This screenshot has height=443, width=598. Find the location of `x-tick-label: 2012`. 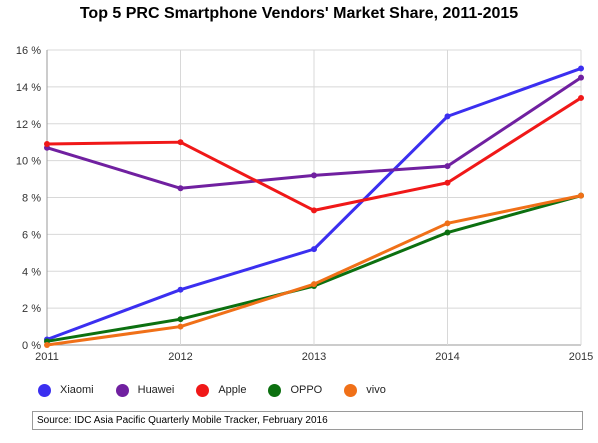

x-tick-label: 2012 is located at coordinates (180, 357).